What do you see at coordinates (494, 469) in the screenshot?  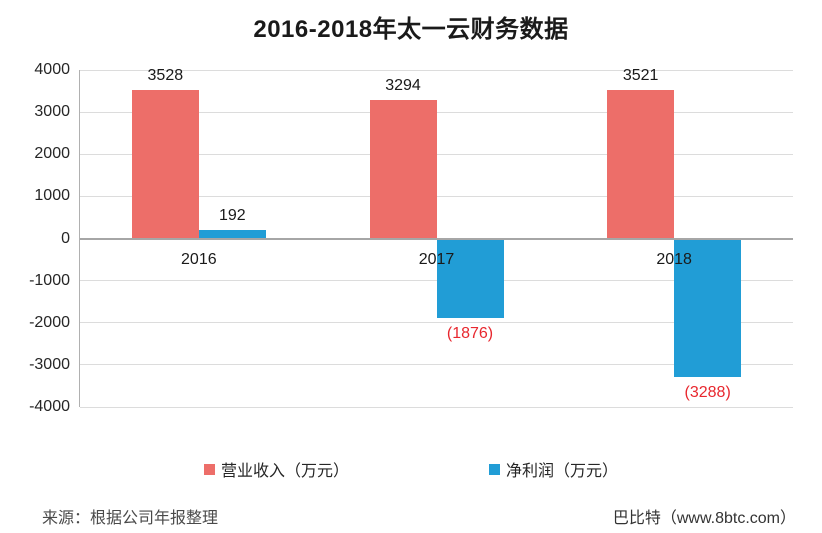 I see `legend-swatch-net-profit-icon` at bounding box center [494, 469].